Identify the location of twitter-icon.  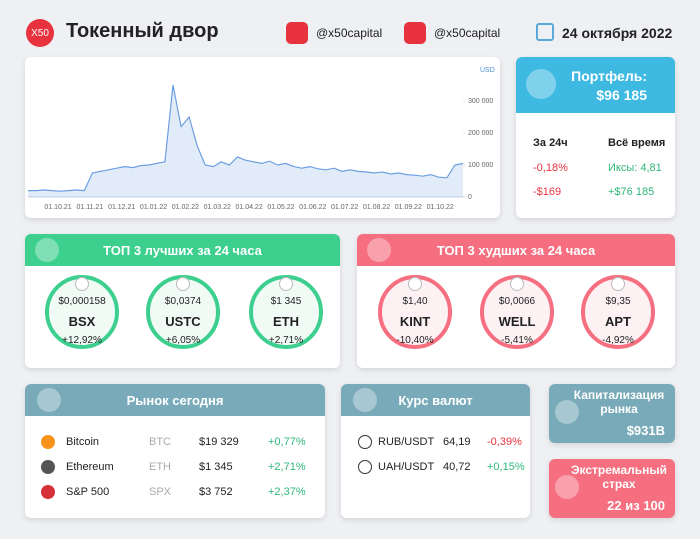
(297, 33).